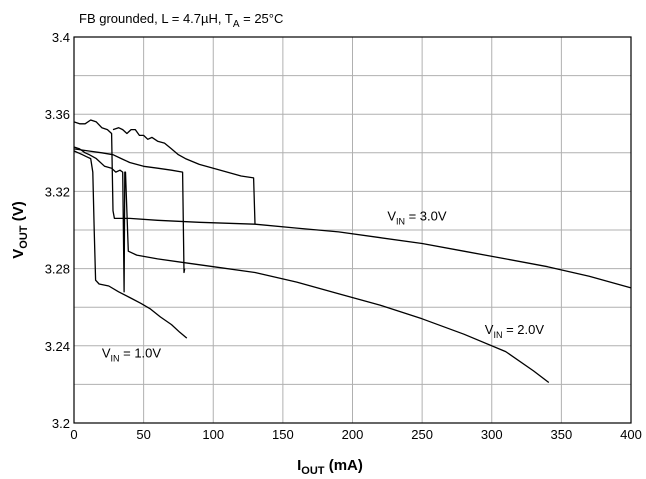 This screenshot has width=646, height=479. Describe the element at coordinates (283, 434) in the screenshot. I see `x-tick-label: 150` at that location.